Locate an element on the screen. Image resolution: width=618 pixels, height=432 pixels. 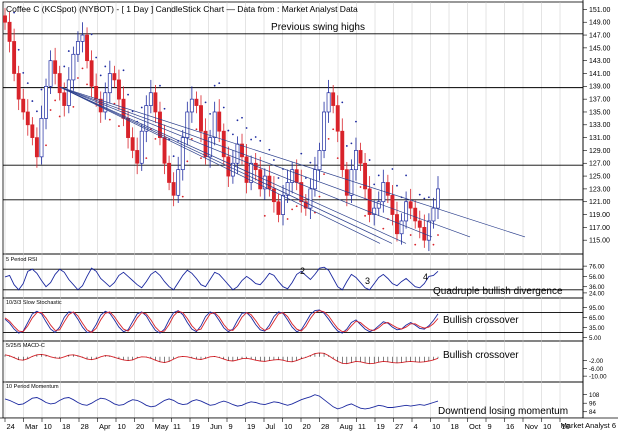
y-tick-label: 123.00 is located at coordinates (600, 189).